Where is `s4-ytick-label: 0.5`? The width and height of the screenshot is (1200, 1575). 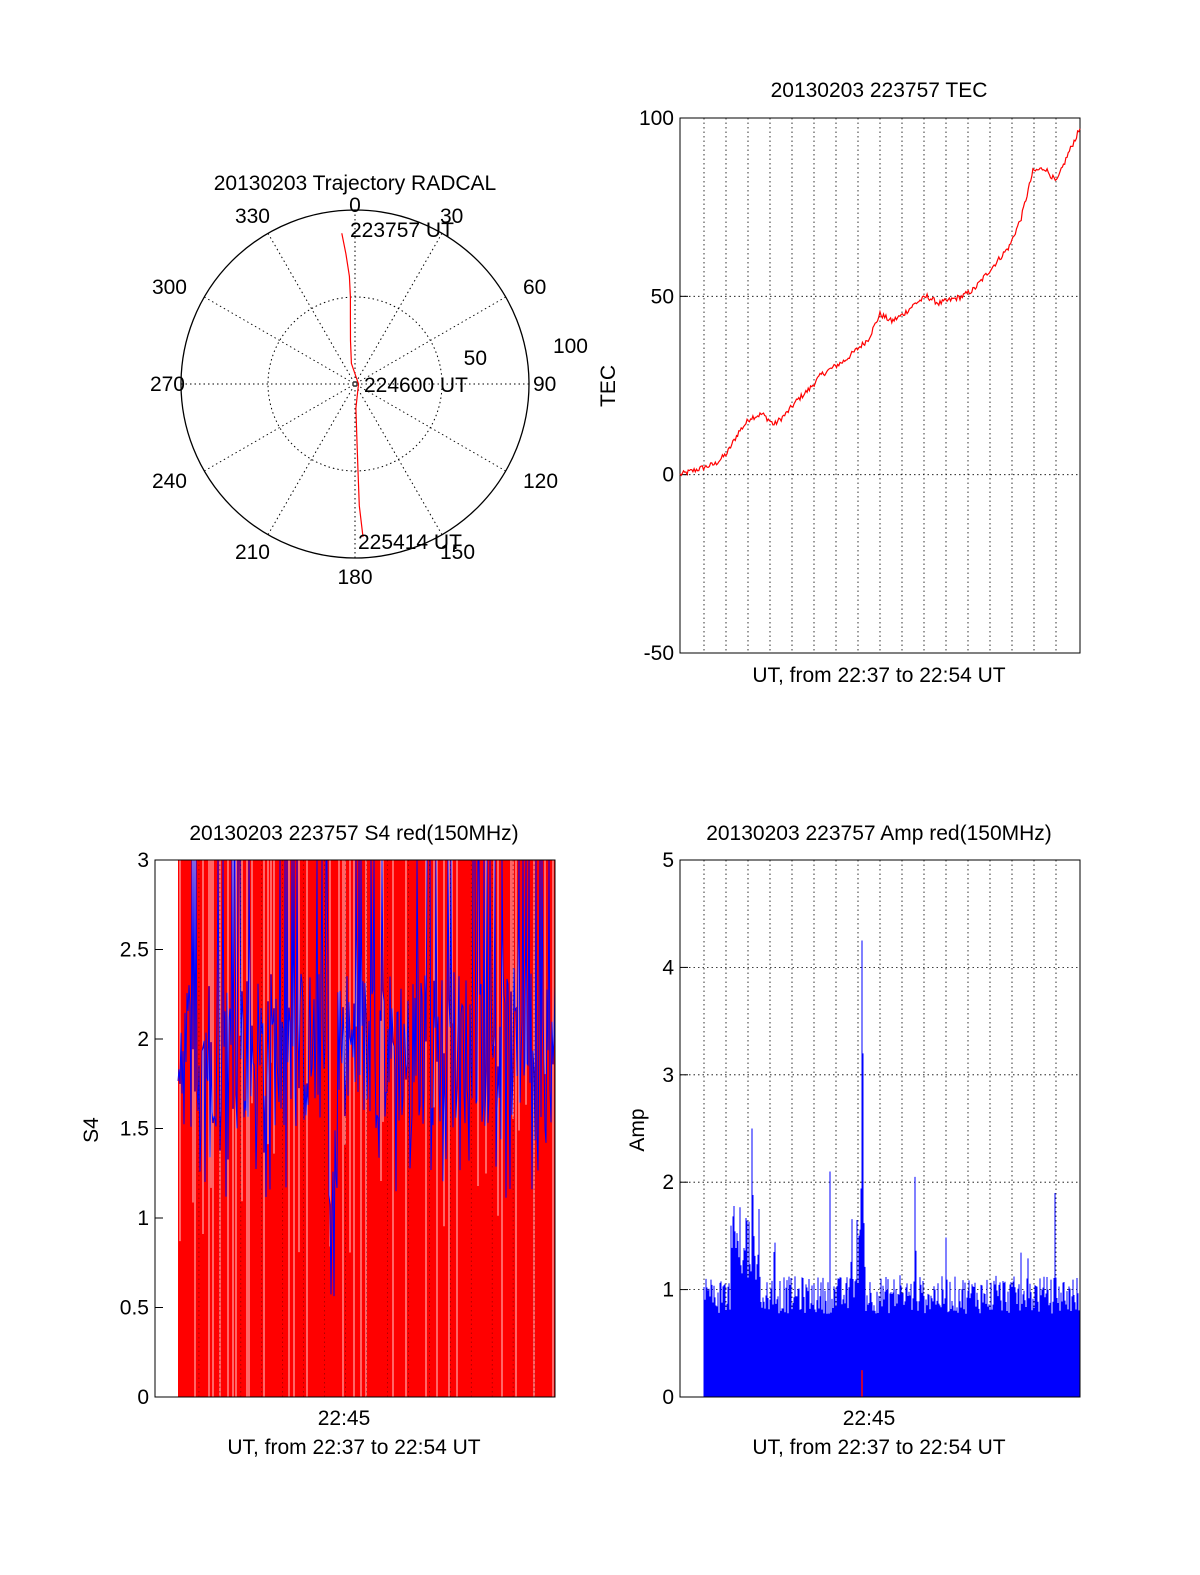
s4-ytick-label: 0.5 is located at coordinates (134, 1308).